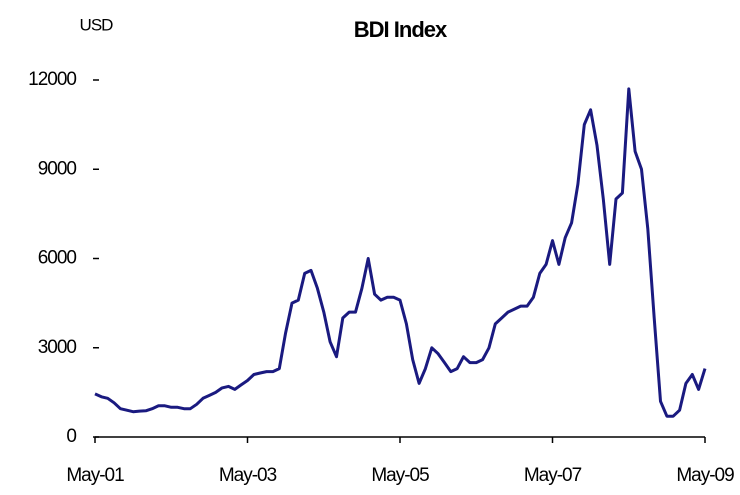 This screenshot has height=495, width=740. What do you see at coordinates (95, 475) in the screenshot?
I see `x-tick-label: May-01` at bounding box center [95, 475].